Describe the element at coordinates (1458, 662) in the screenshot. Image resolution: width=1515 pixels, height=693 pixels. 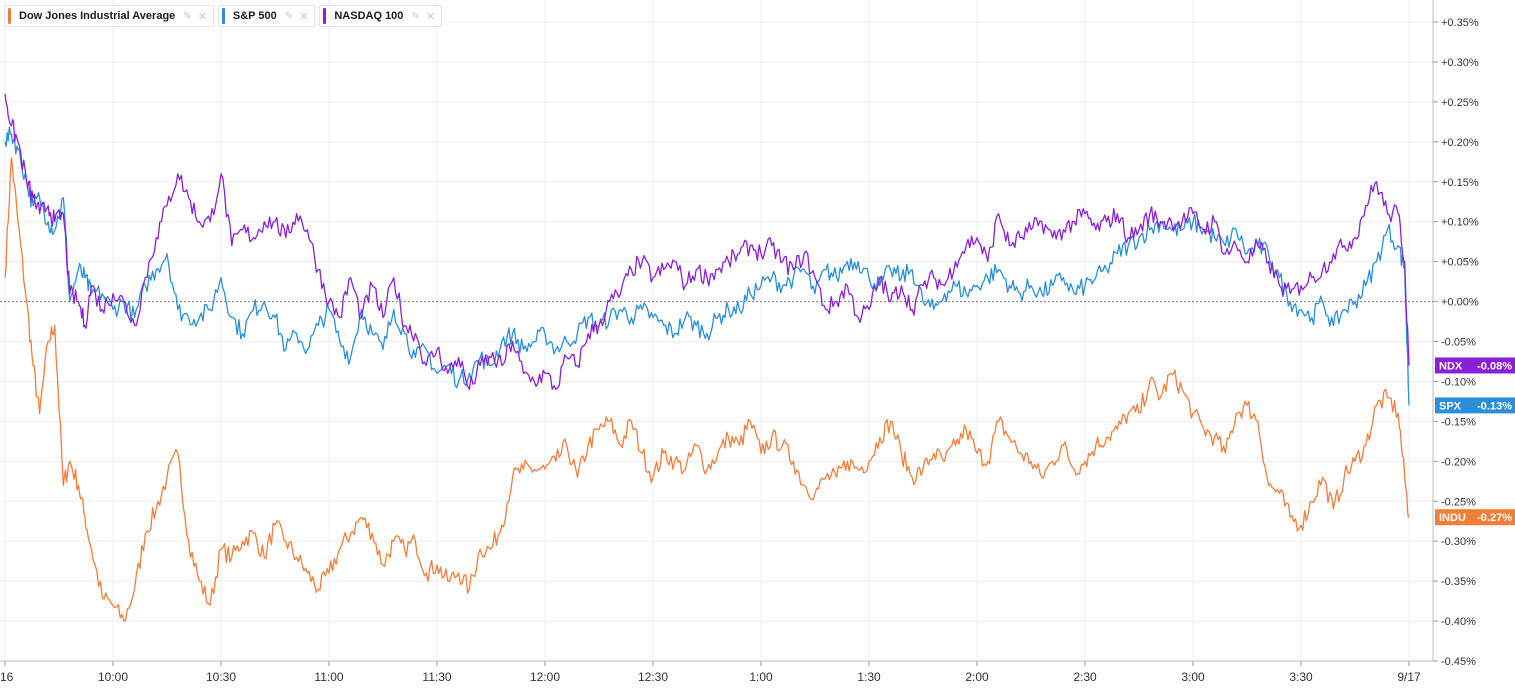
I see `y-tick-label: -0.45%` at that location.